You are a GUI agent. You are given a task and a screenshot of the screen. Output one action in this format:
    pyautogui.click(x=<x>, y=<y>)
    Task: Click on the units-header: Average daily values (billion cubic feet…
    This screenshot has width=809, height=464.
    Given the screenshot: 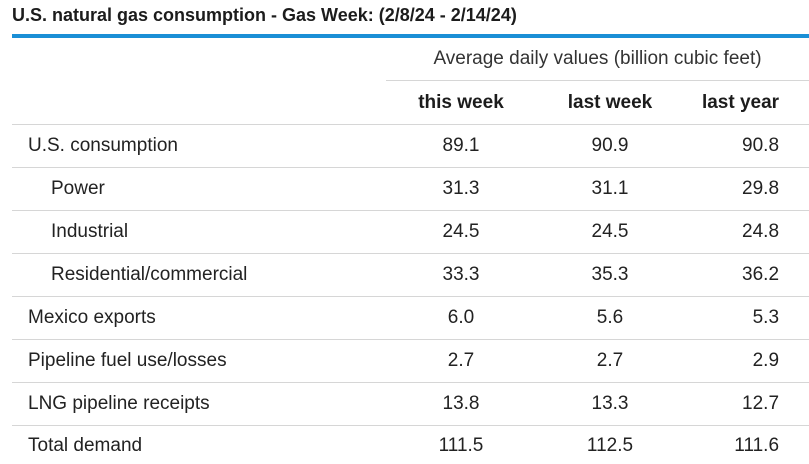 What is the action you would take?
    pyautogui.click(x=597, y=59)
    